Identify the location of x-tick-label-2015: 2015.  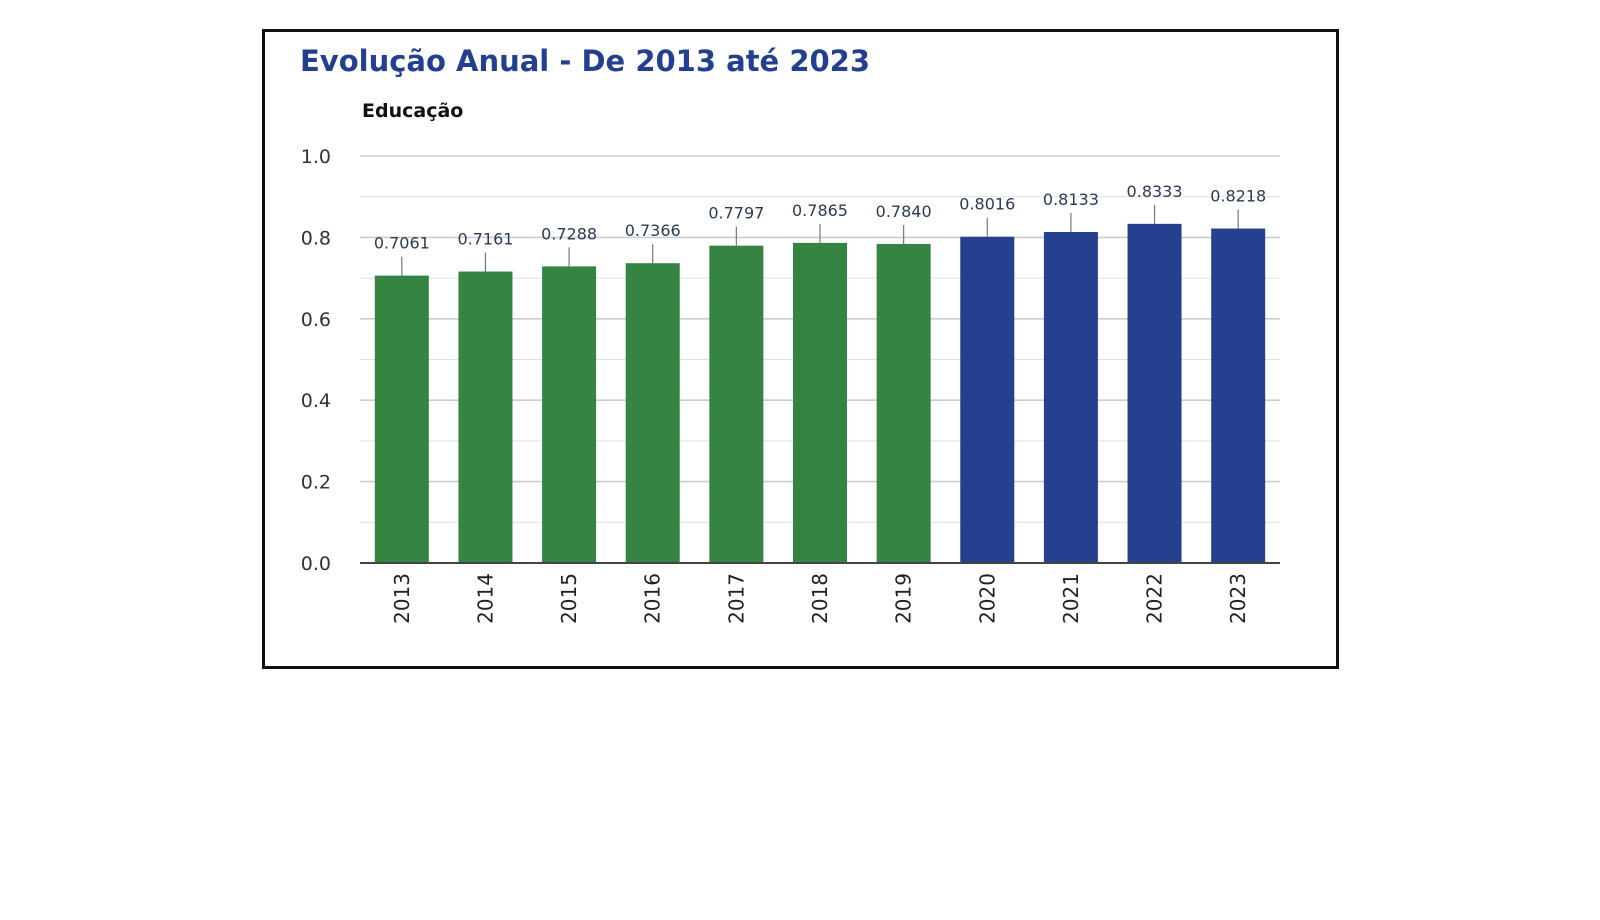
(569, 598).